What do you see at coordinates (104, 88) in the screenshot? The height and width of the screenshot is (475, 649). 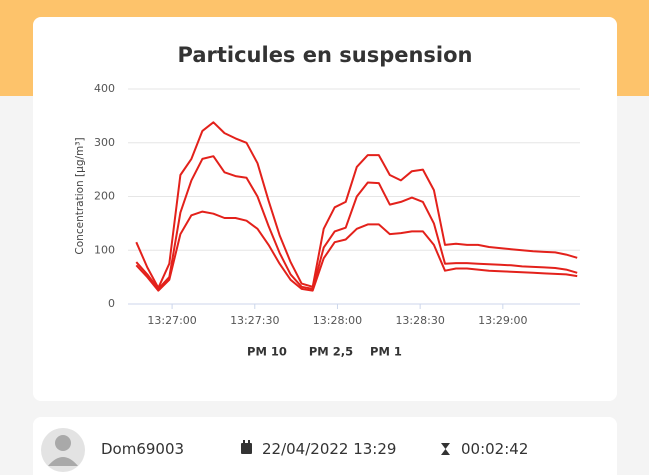 I see `y-tick-label: 400` at bounding box center [104, 88].